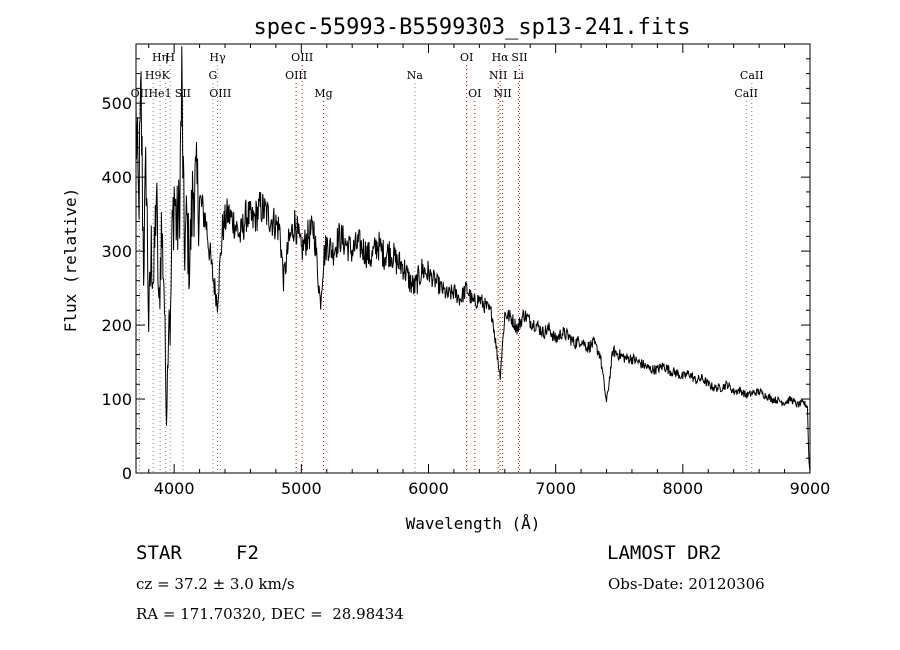 The image size is (900, 650). I want to click on obs-date-label: Obs-Date: 20120306, so click(686, 584).